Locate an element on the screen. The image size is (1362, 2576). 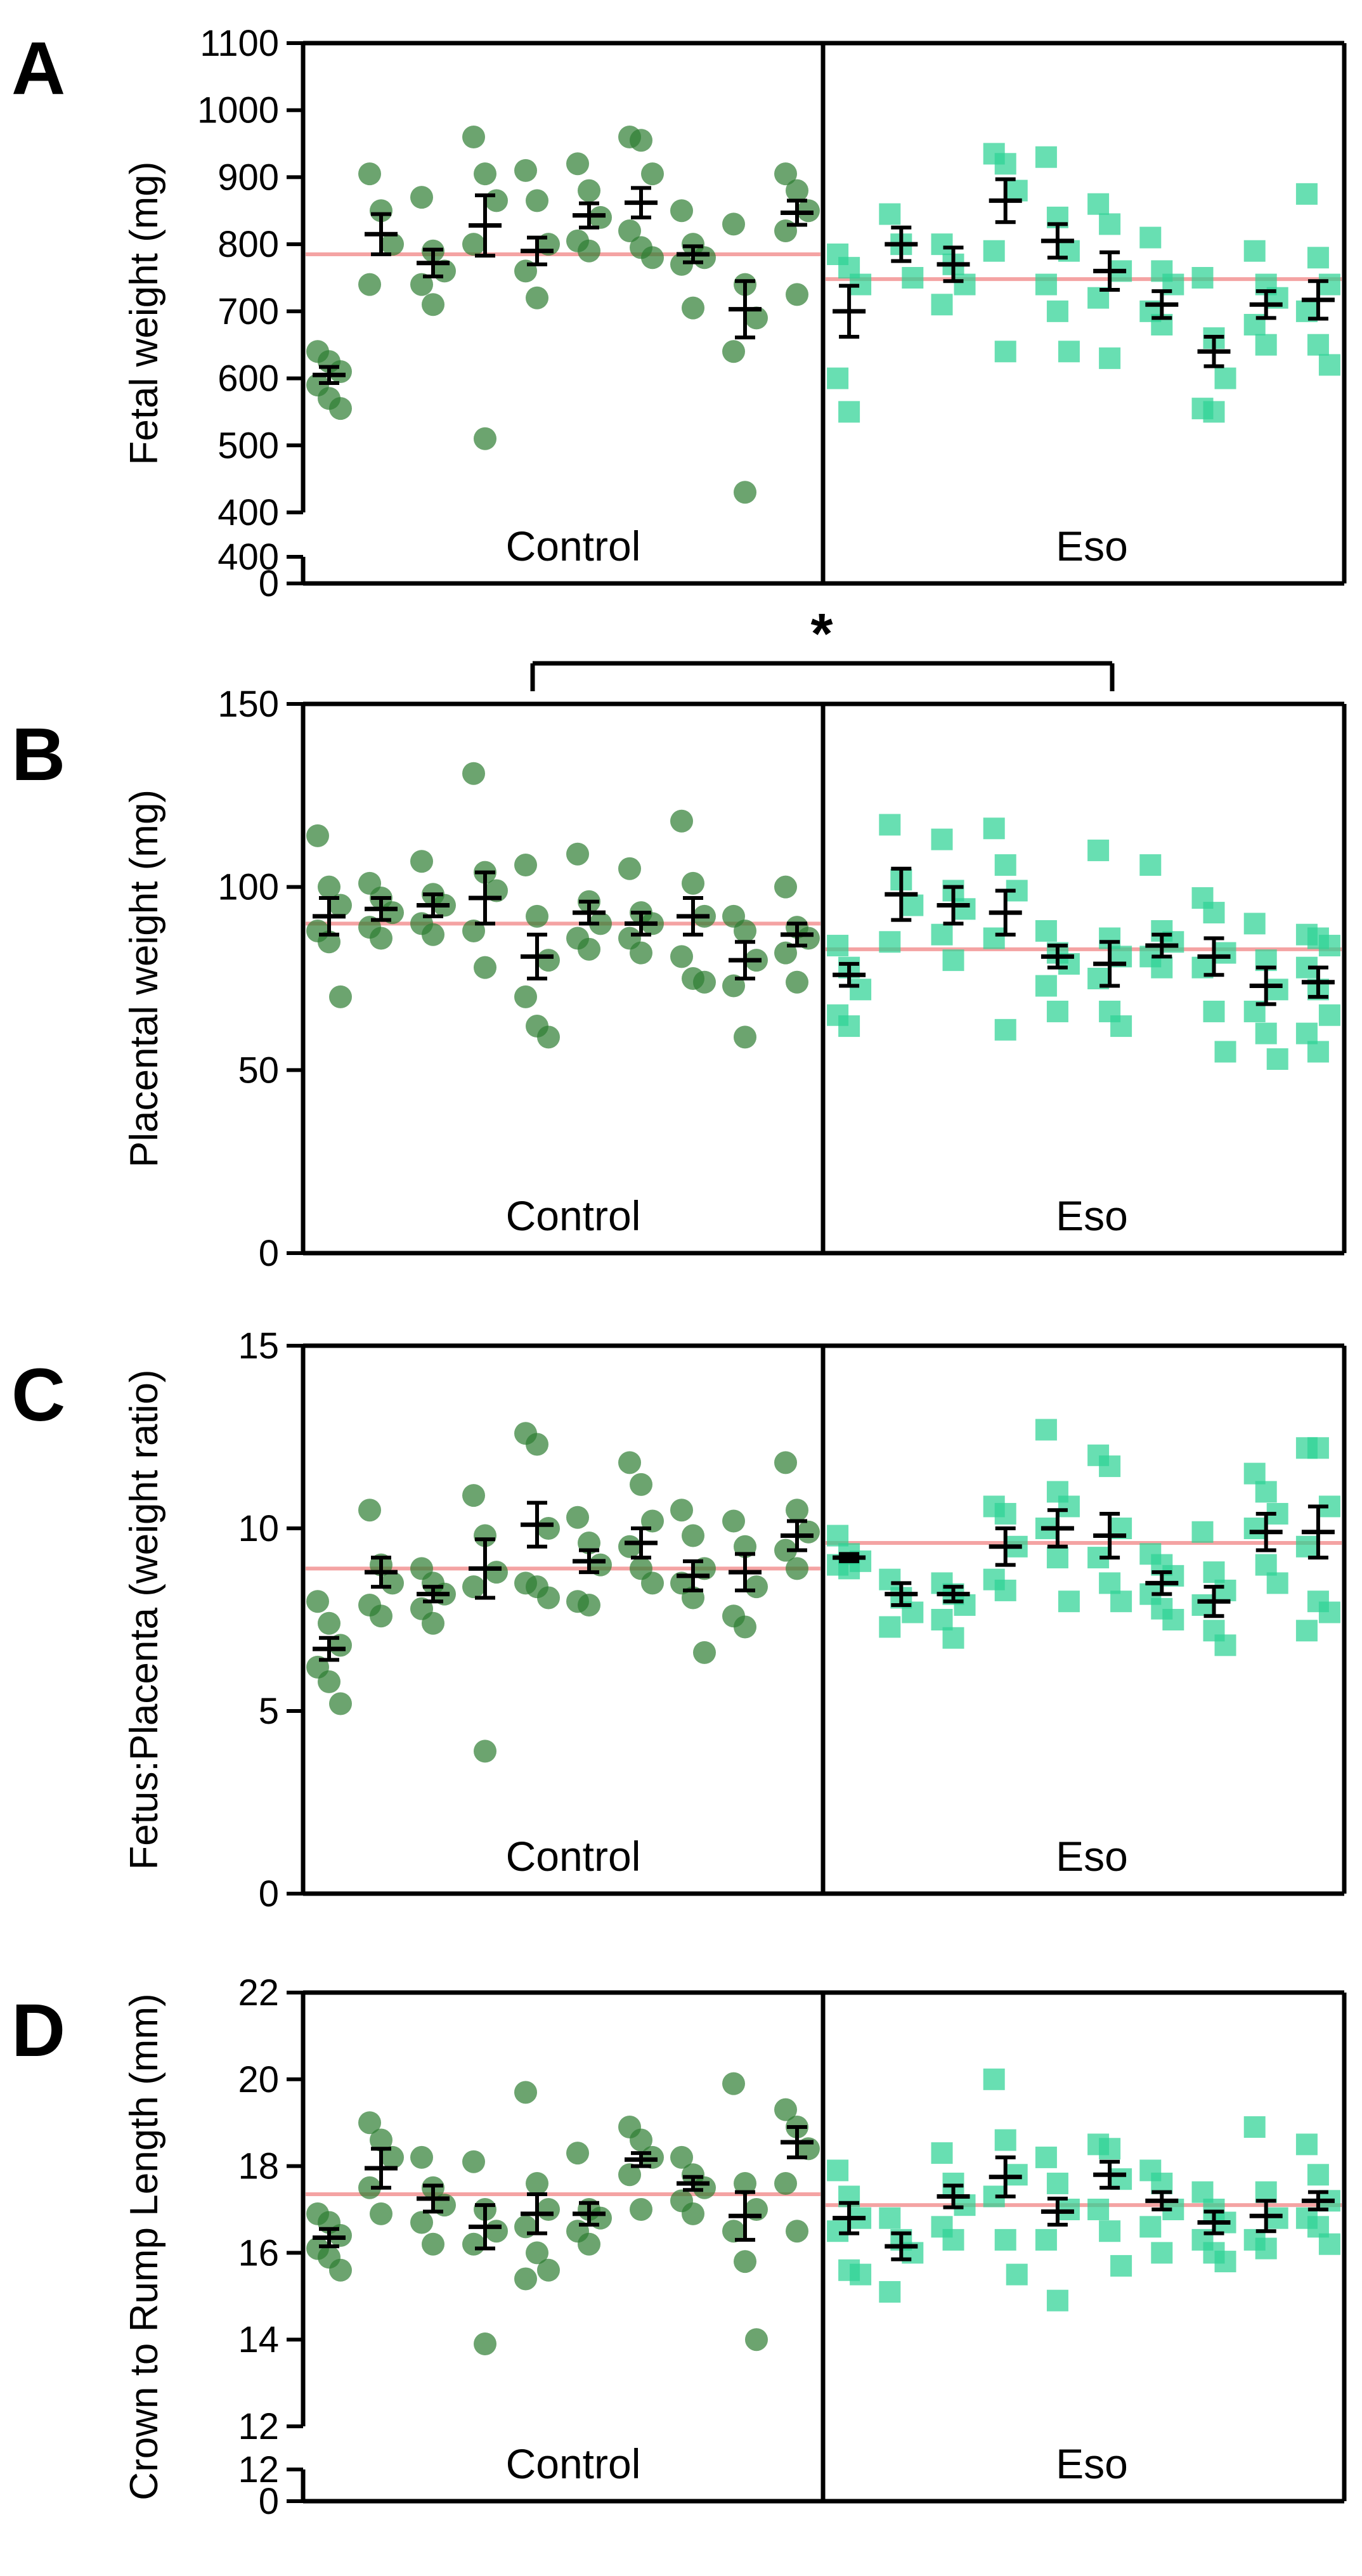
y-tick-label: 50 is located at coordinates (258, 1070).